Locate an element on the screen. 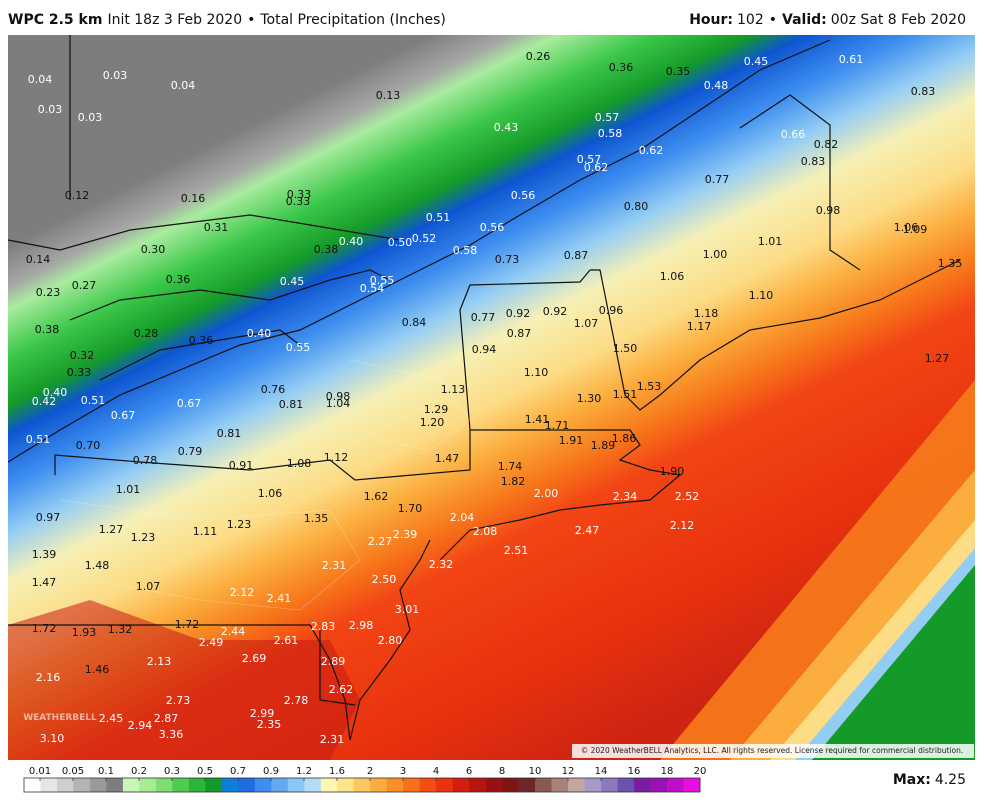 The height and width of the screenshot is (808, 984). precip-label: 2.12 is located at coordinates (682, 525).